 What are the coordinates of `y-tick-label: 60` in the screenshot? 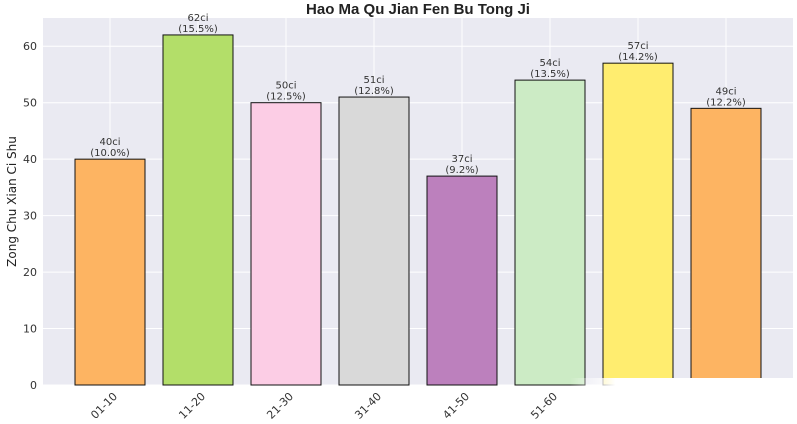 It's located at (30, 46).